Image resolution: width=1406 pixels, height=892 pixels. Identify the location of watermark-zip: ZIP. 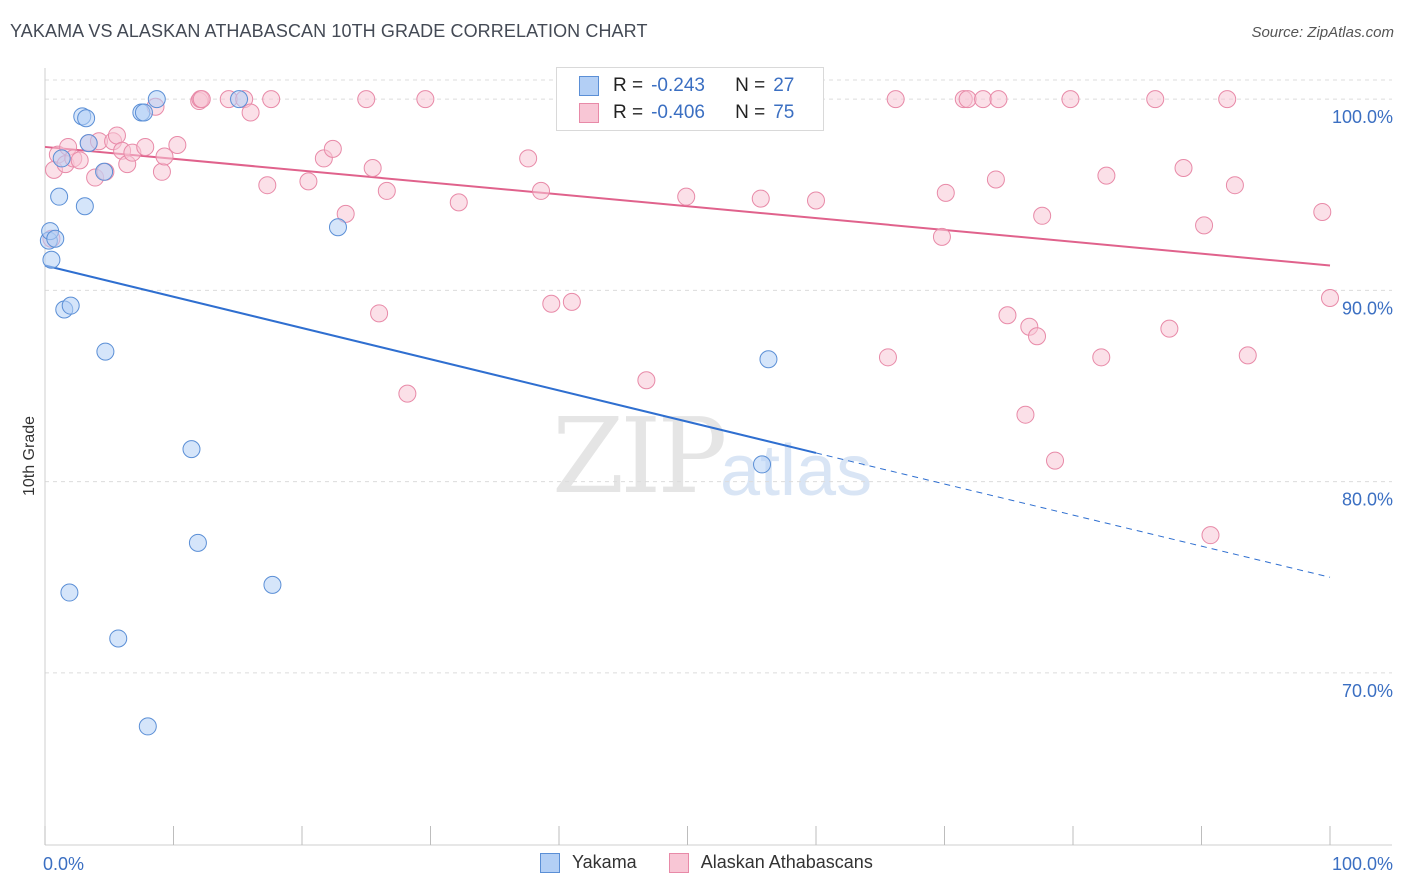
(639, 456).